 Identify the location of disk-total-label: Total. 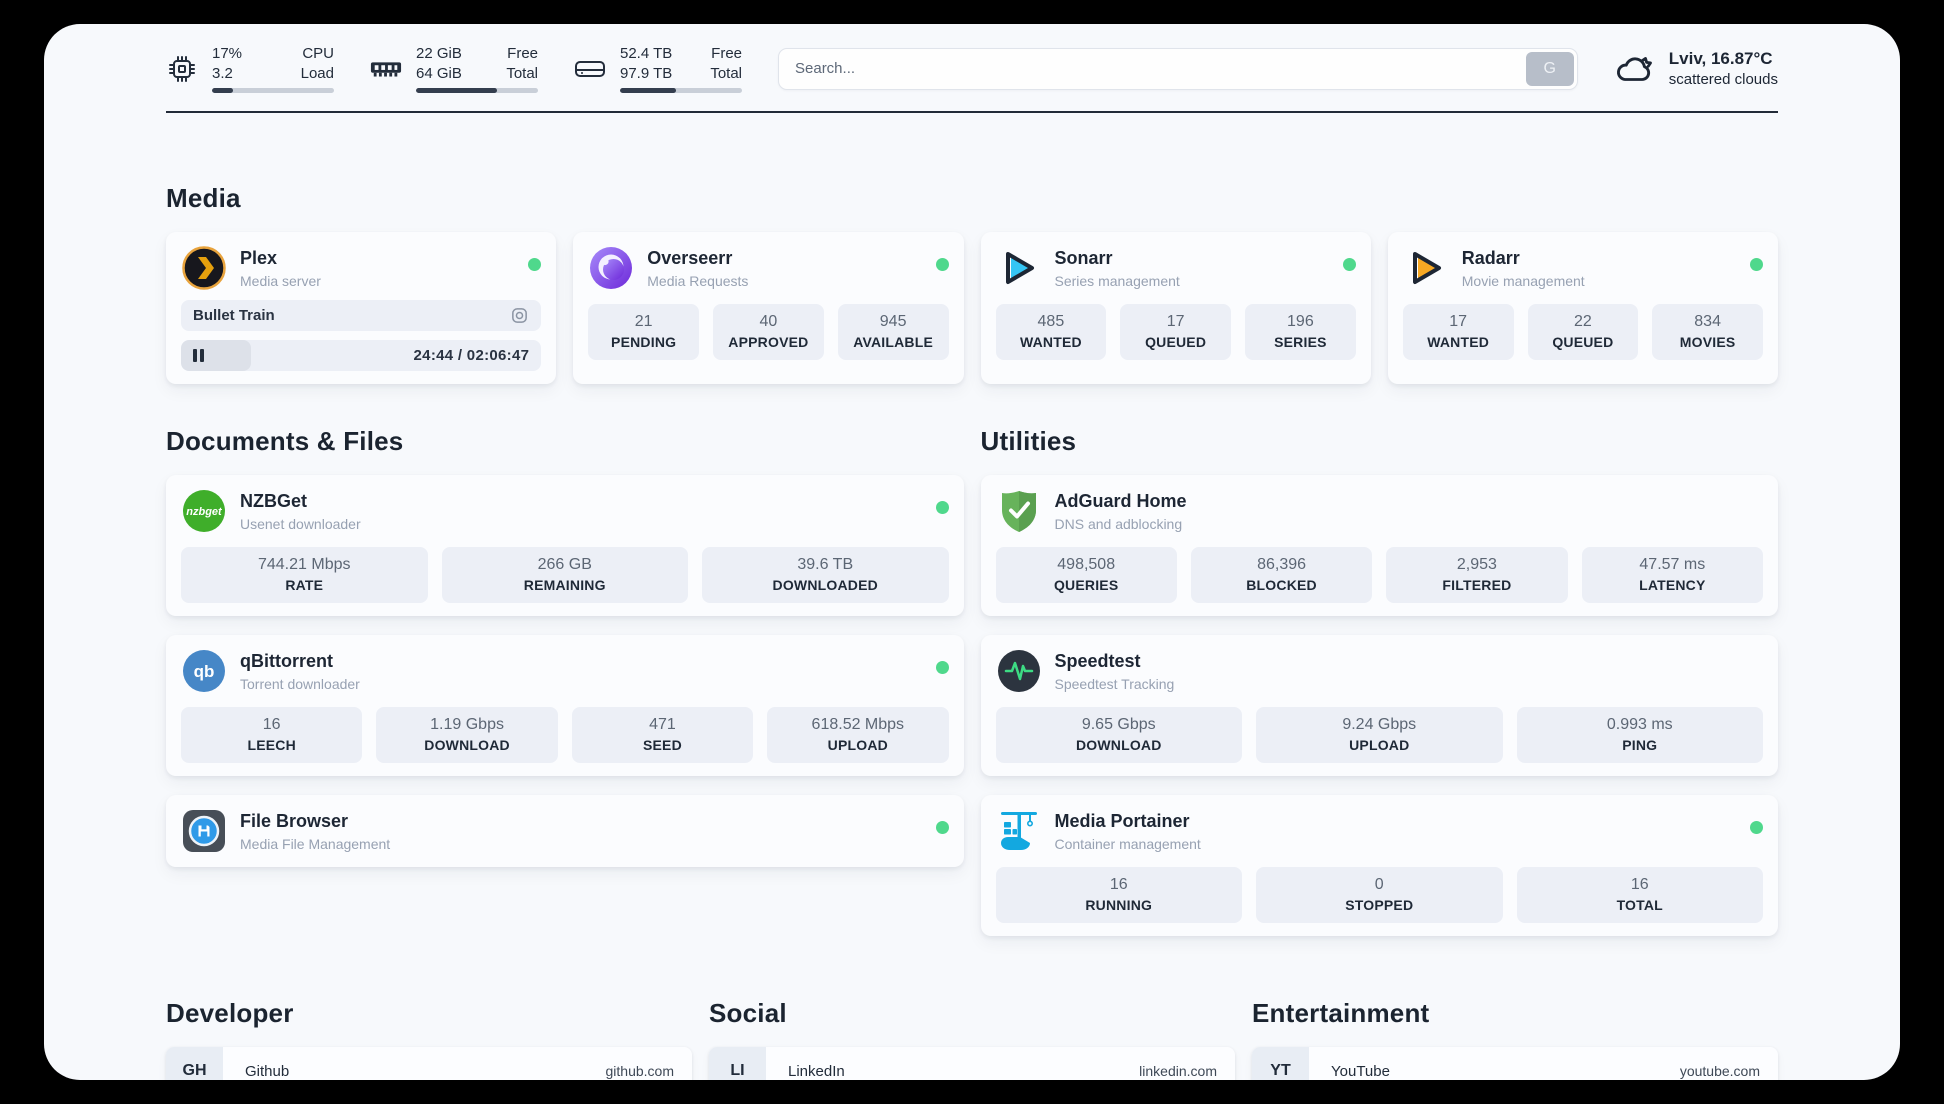
(726, 73).